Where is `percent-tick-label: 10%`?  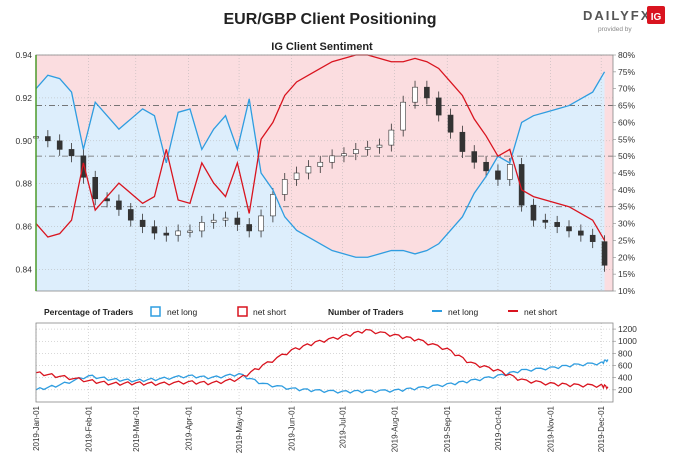 percent-tick-label: 10% is located at coordinates (626, 291).